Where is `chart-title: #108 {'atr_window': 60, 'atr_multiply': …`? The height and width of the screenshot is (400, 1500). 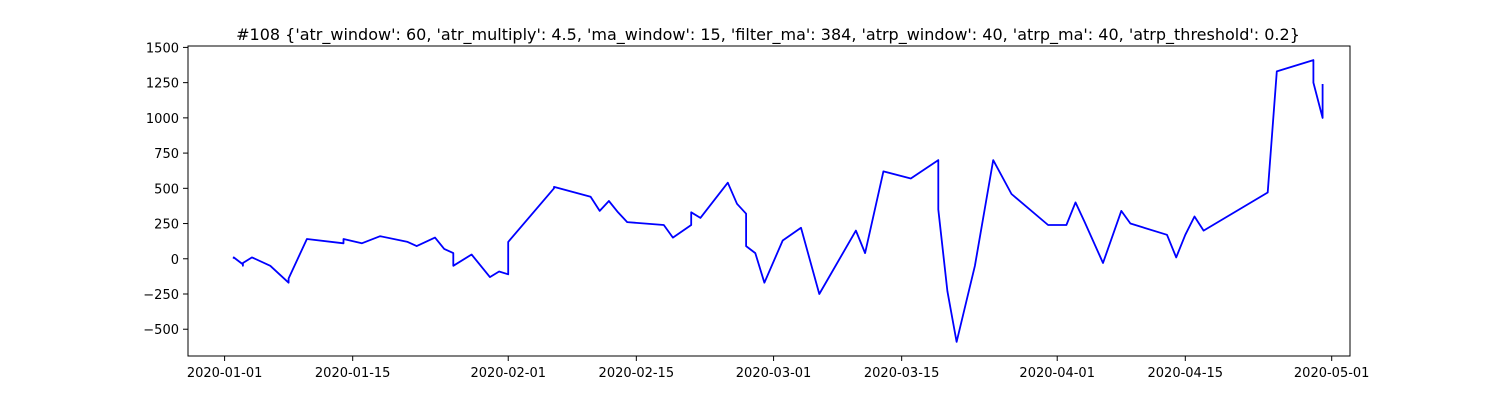 chart-title: #108 {'atr_window': 60, 'atr_multiply': … is located at coordinates (768, 35).